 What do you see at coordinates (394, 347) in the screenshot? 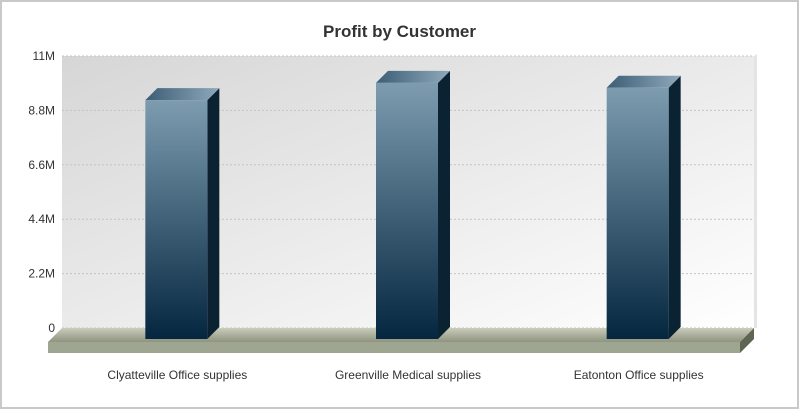
I see `floor-front` at bounding box center [394, 347].